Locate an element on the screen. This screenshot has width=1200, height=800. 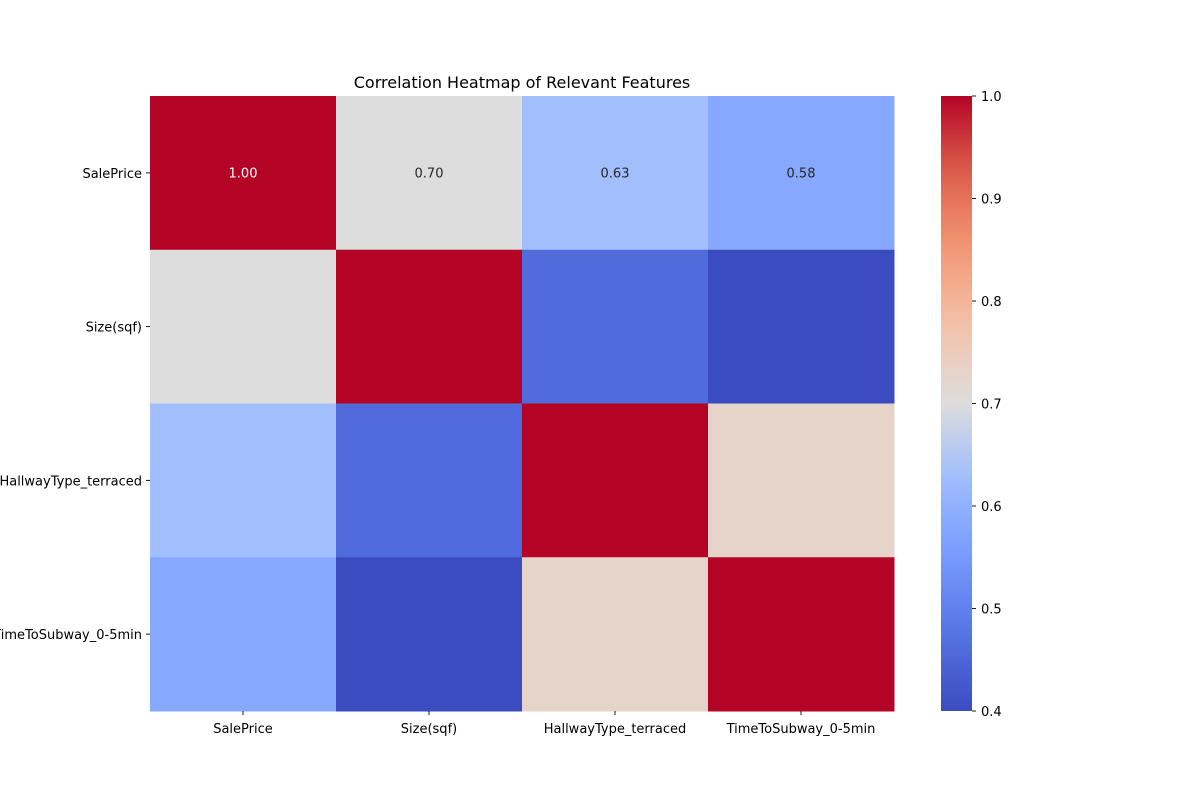
cell-value-label: 0.58 is located at coordinates (801, 173).